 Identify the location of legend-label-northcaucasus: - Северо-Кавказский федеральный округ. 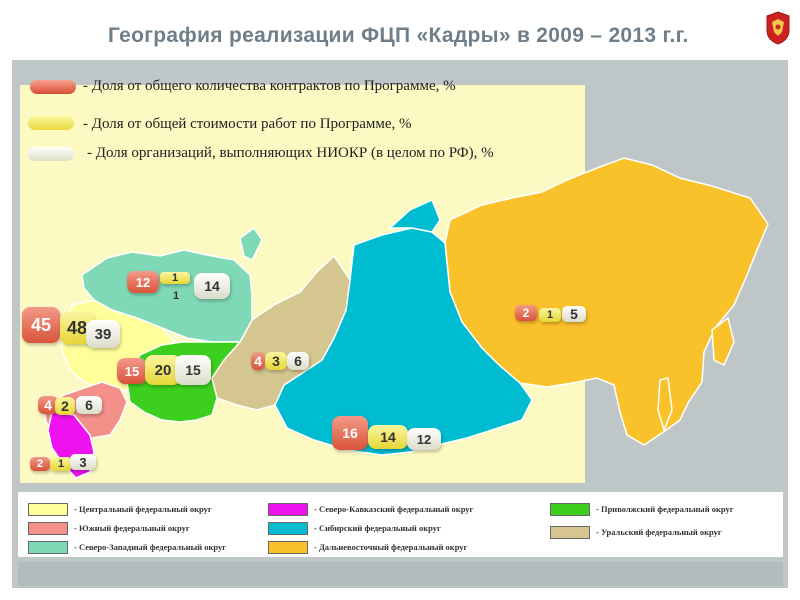
(394, 509).